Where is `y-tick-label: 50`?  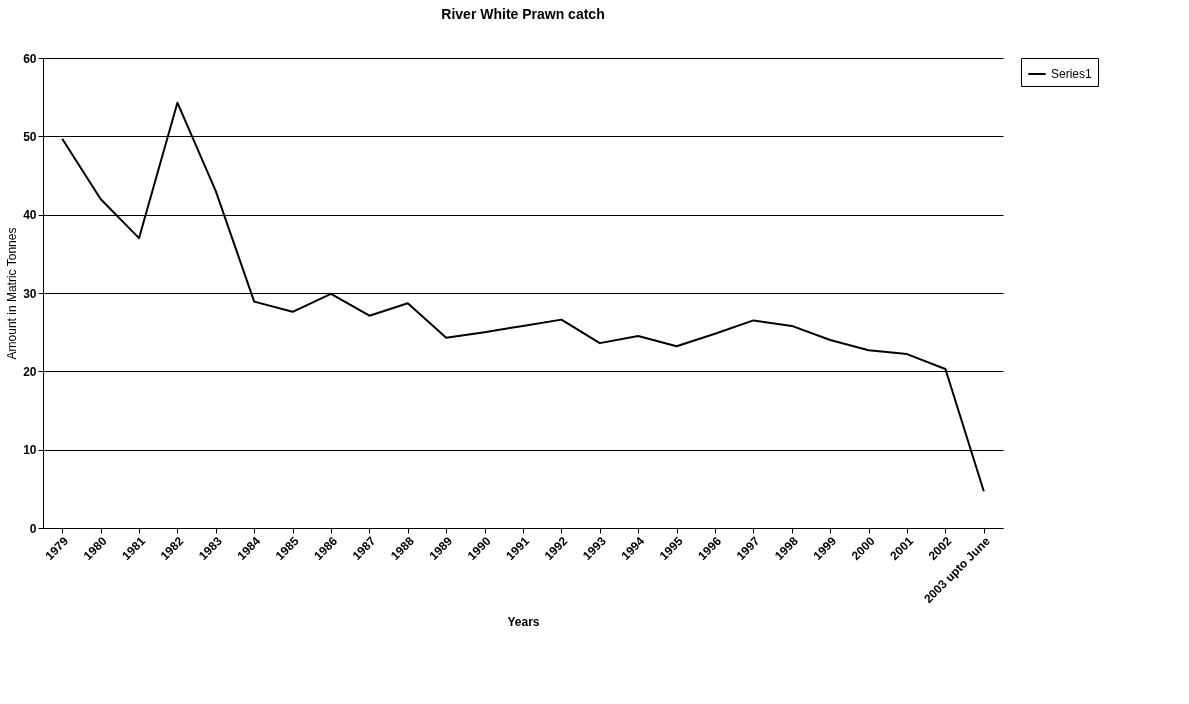 y-tick-label: 50 is located at coordinates (30, 136).